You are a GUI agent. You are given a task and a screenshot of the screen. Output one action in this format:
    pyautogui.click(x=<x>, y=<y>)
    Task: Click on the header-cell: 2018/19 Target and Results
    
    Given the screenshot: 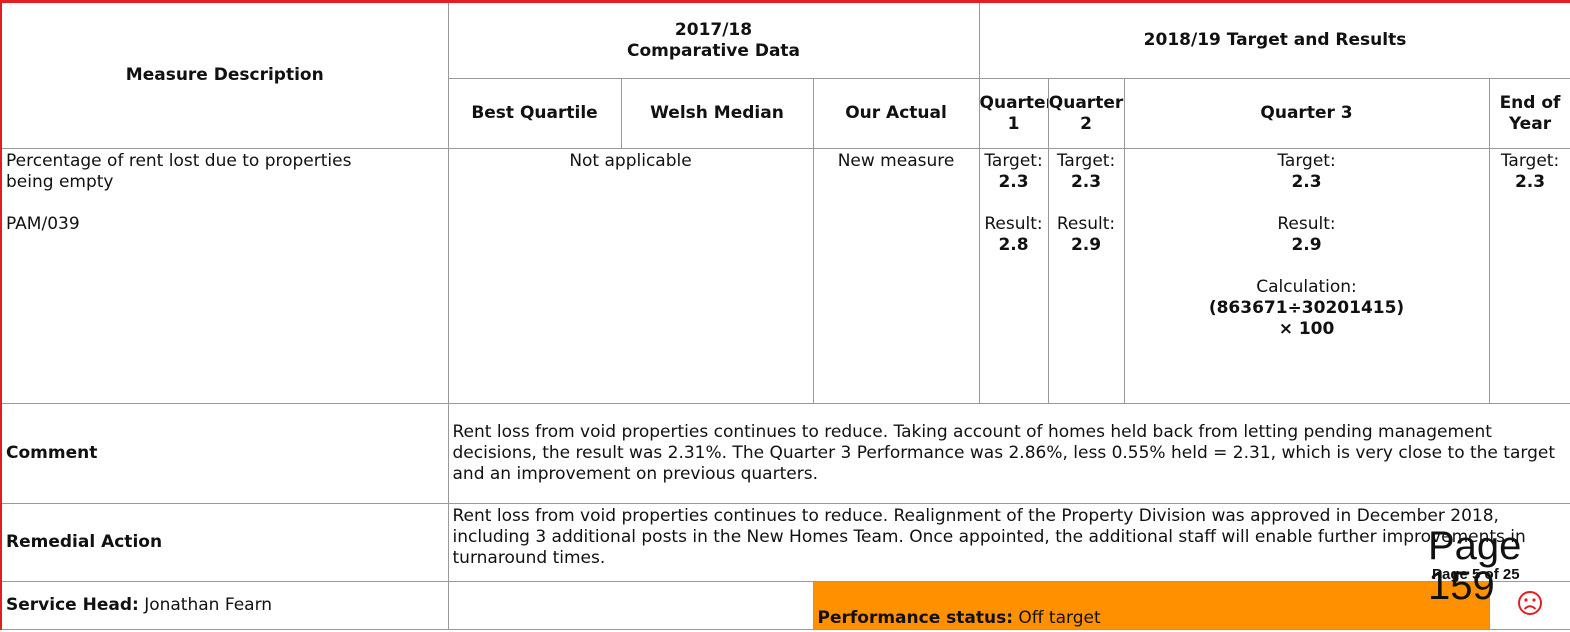 What is the action you would take?
    pyautogui.click(x=1274, y=40)
    